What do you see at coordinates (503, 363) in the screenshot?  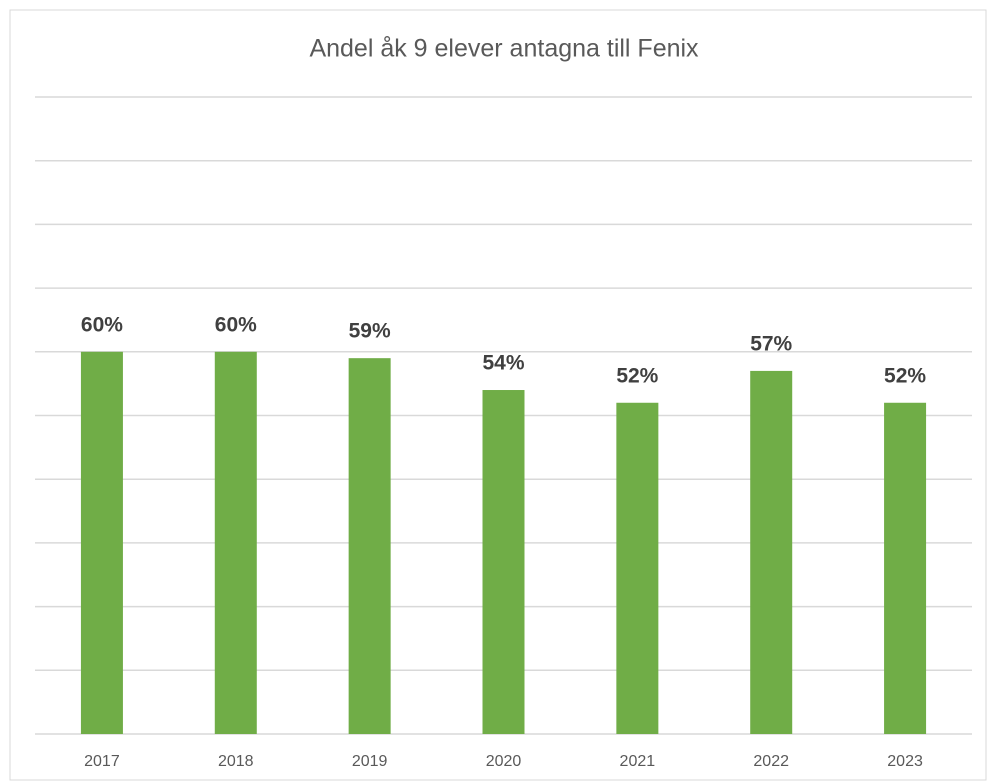 I see `data-label: 54%` at bounding box center [503, 363].